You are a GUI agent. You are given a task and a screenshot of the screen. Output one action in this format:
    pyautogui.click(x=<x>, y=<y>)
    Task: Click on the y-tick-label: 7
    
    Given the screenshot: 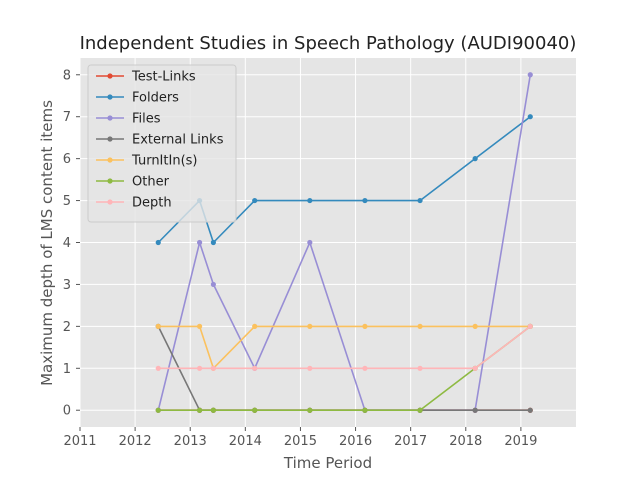 What is the action you would take?
    pyautogui.click(x=67, y=117)
    